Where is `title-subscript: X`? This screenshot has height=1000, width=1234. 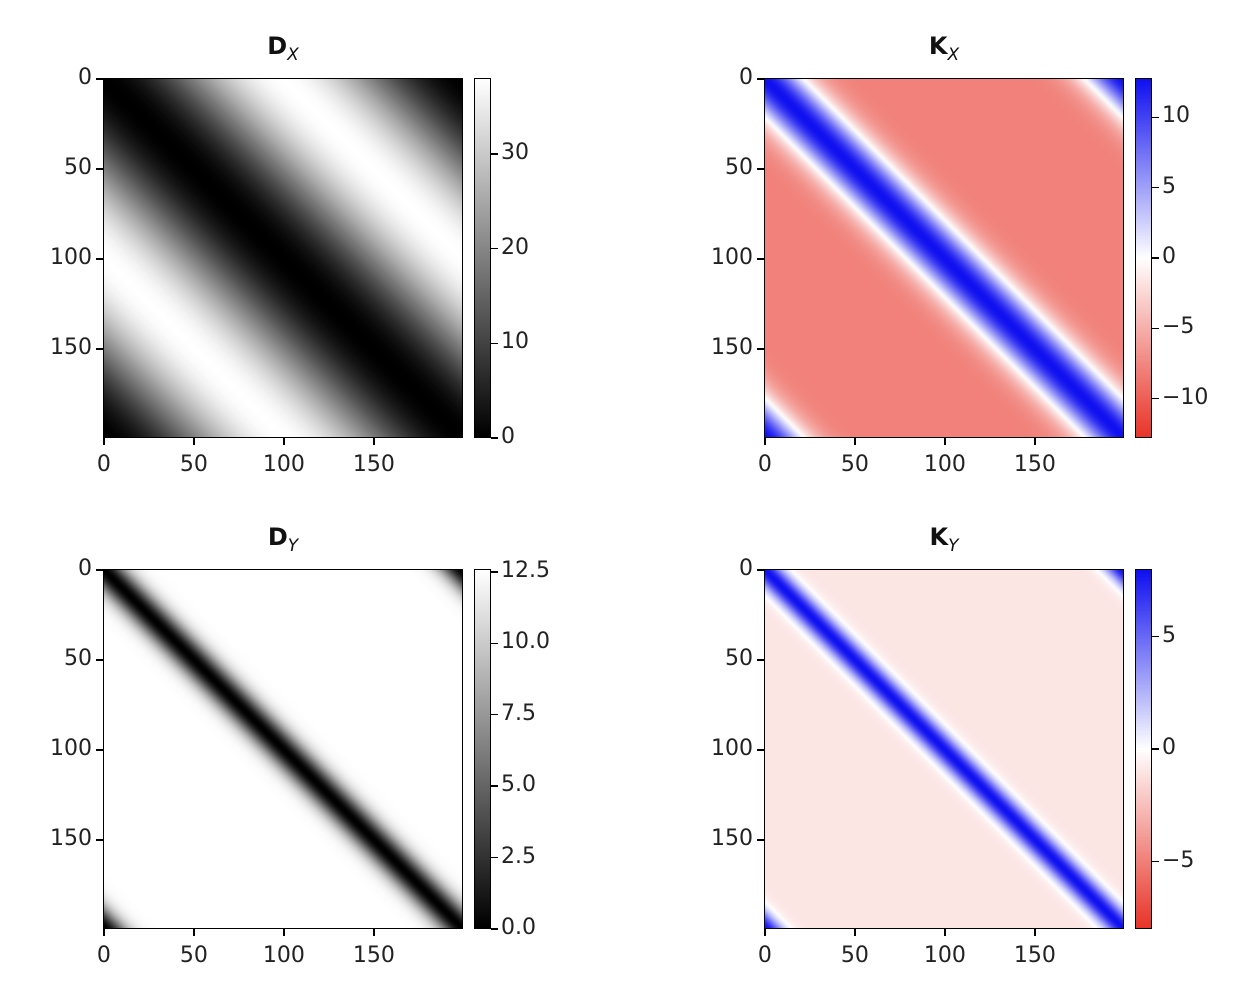 title-subscript: X is located at coordinates (293, 54).